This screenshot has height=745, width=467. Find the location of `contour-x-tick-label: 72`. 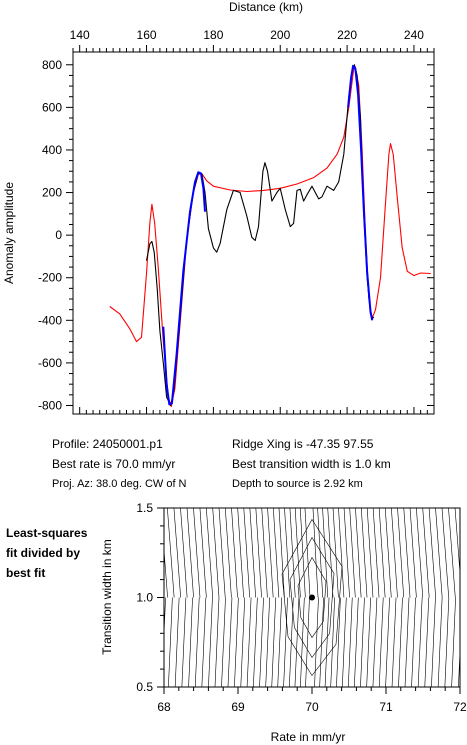

contour-x-tick-label: 72 is located at coordinates (460, 707).